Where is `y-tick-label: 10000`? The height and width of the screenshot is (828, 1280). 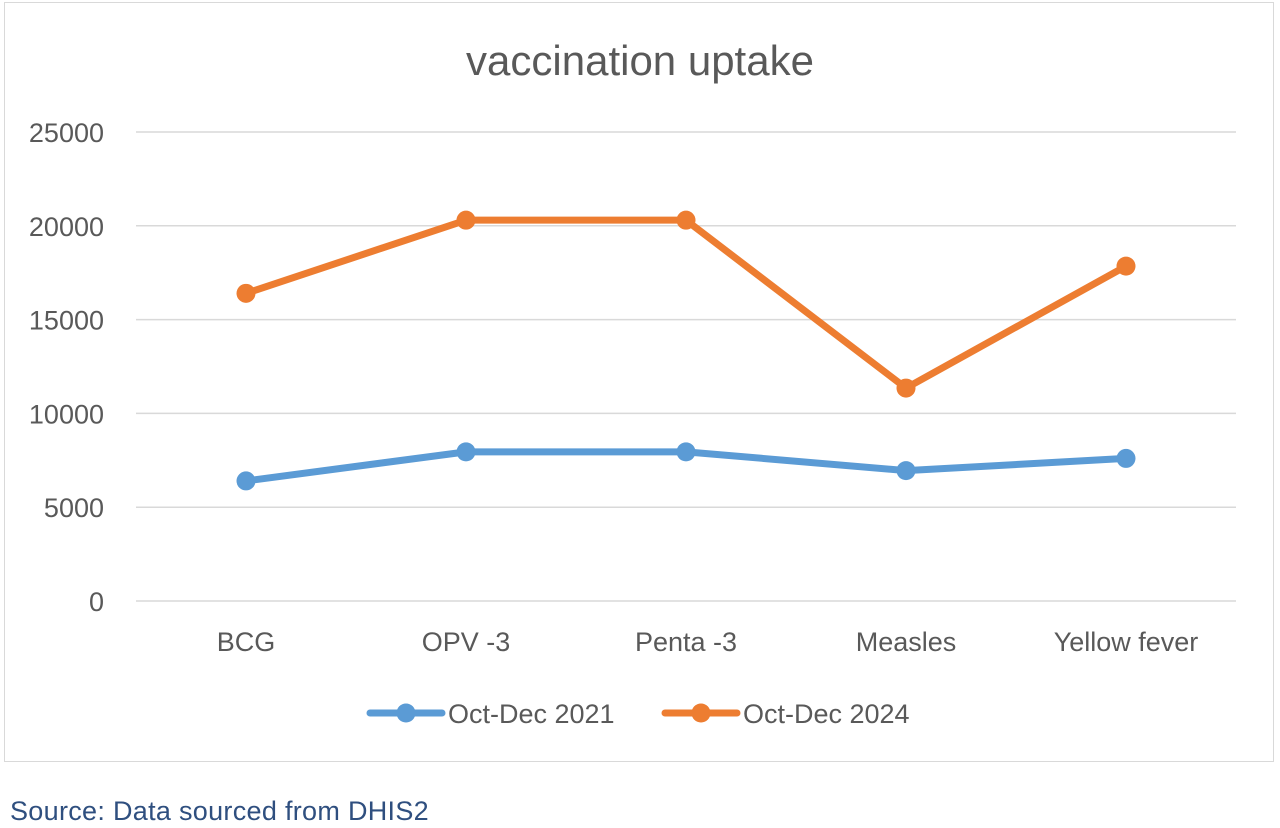 y-tick-label: 10000 is located at coordinates (66, 414).